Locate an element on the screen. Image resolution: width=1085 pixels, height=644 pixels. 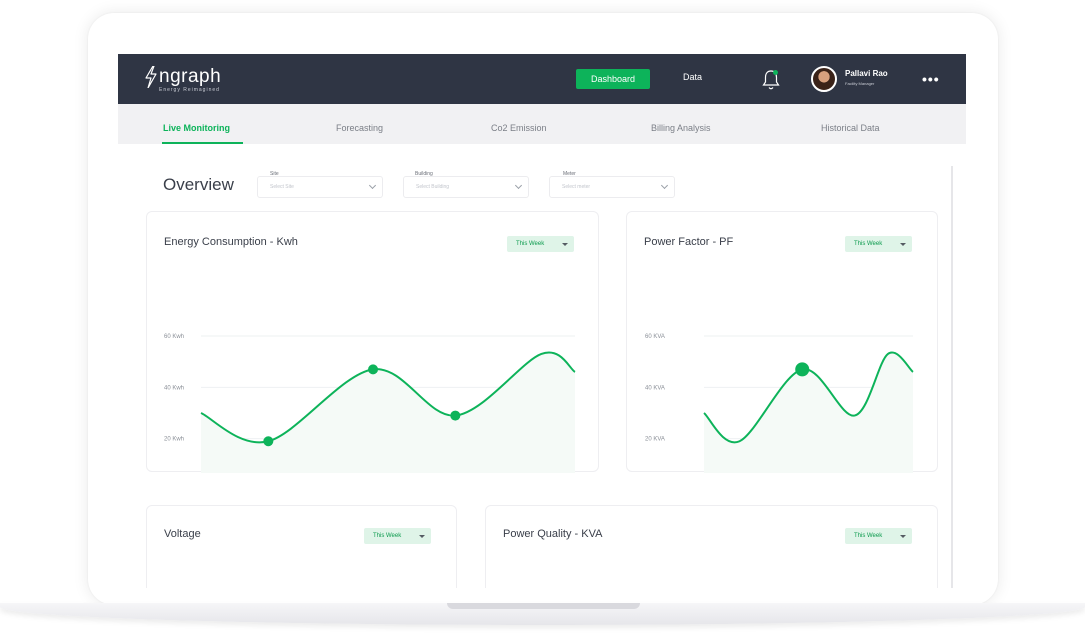
energy-period-label: This Week is located at coordinates (530, 244).